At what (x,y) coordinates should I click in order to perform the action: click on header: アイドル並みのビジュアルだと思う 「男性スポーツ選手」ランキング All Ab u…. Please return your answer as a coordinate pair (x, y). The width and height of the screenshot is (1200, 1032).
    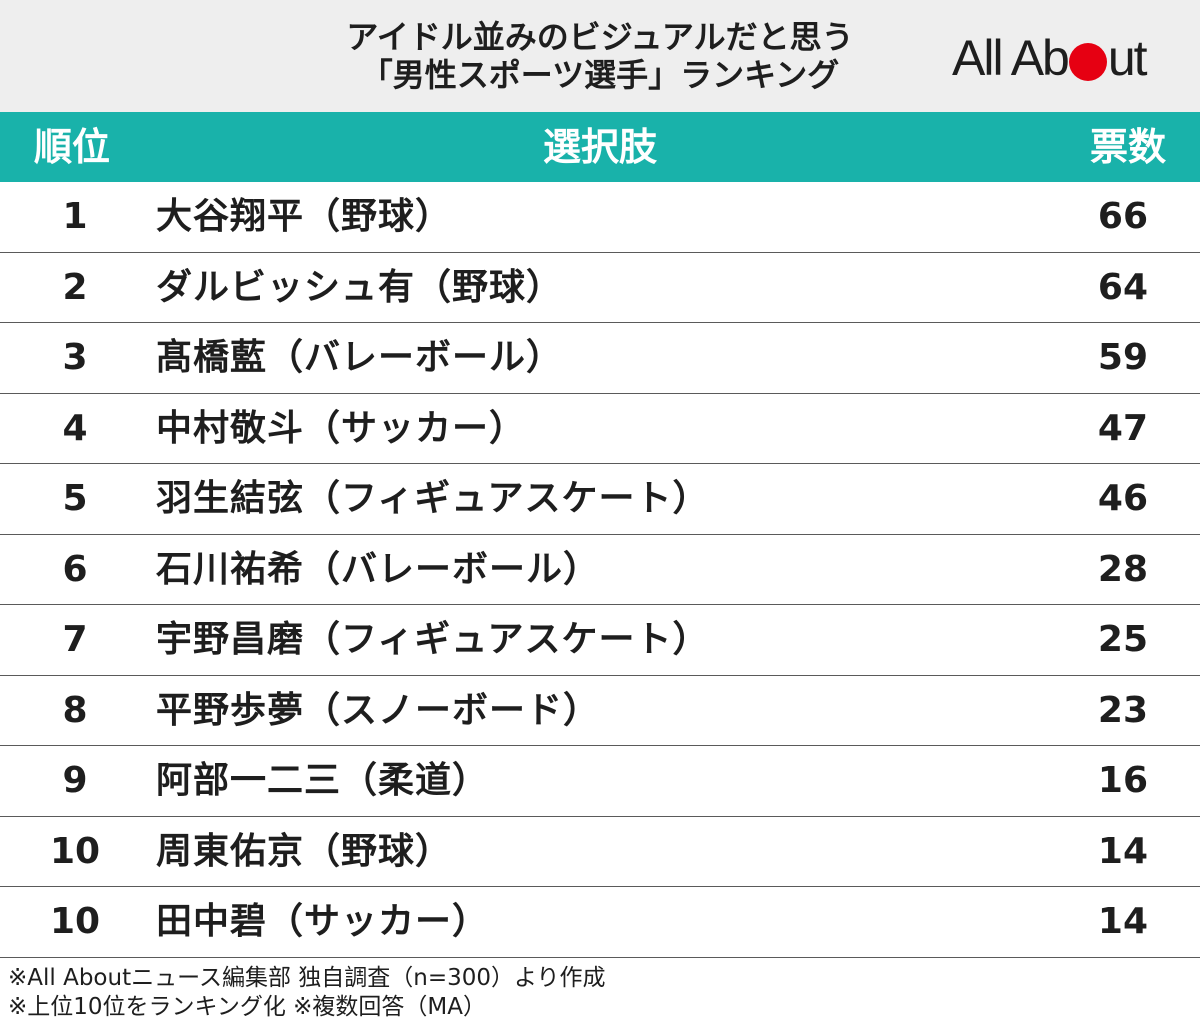
    Looking at the image, I should click on (600, 56).